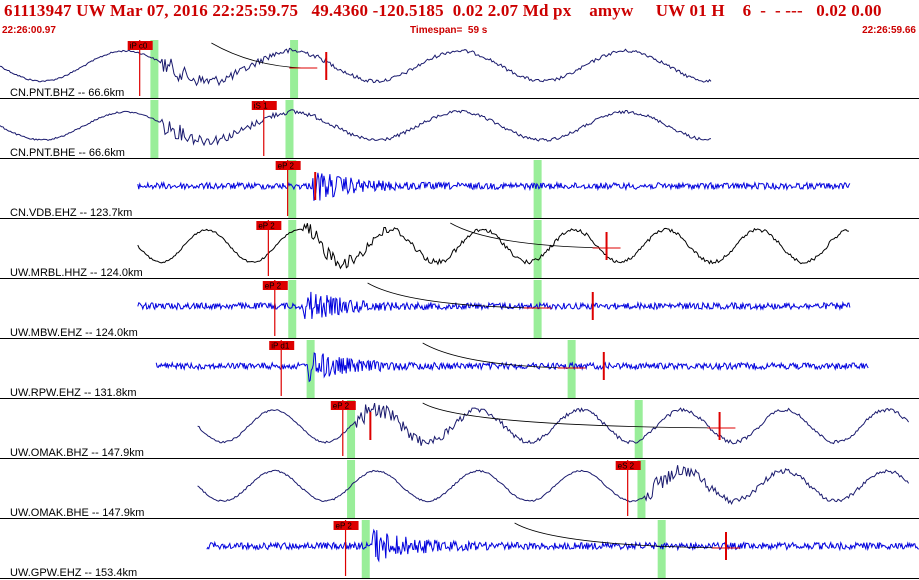  What do you see at coordinates (261, 106) in the screenshot?
I see `phase-pick-label: iS 1` at bounding box center [261, 106].